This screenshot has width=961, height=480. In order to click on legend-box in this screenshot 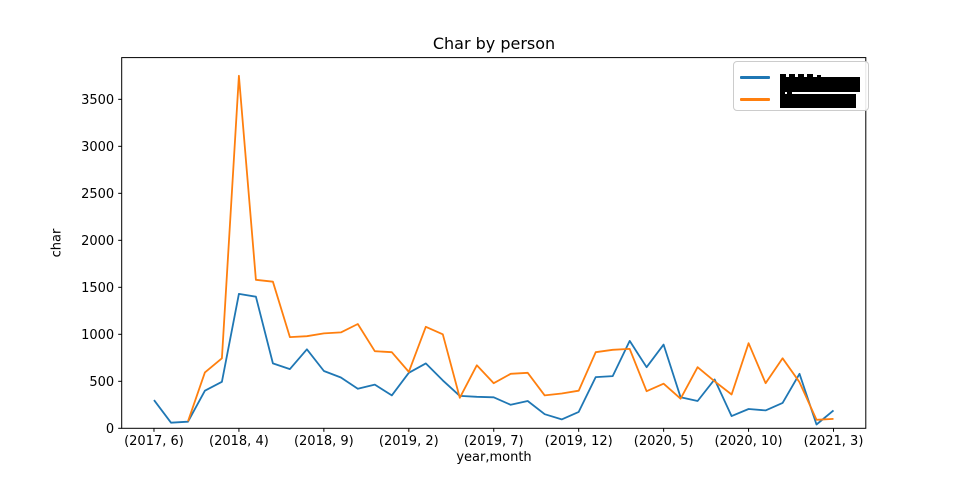, I will do `click(801, 86)`.